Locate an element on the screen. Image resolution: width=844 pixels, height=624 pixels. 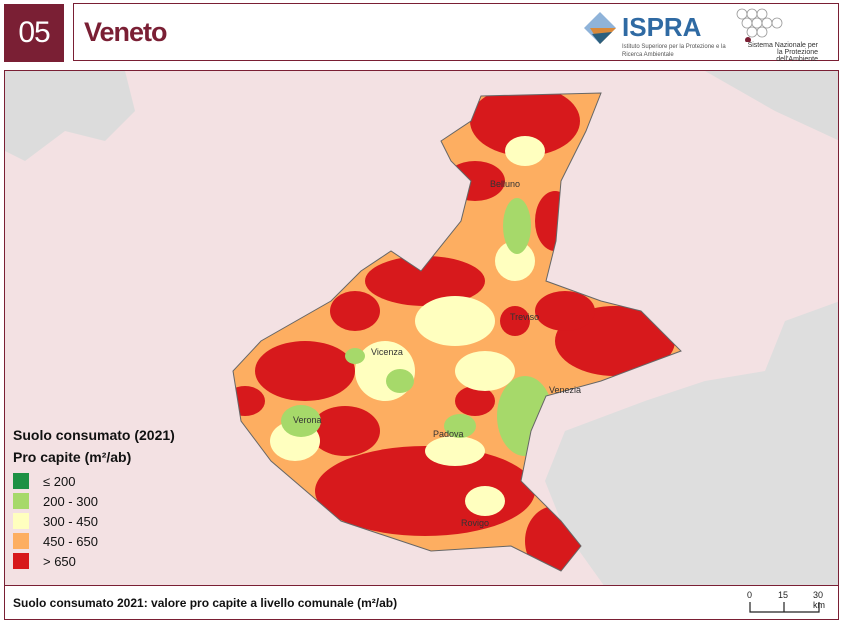
legend-item: 200 - 300 is located at coordinates (94, 501).